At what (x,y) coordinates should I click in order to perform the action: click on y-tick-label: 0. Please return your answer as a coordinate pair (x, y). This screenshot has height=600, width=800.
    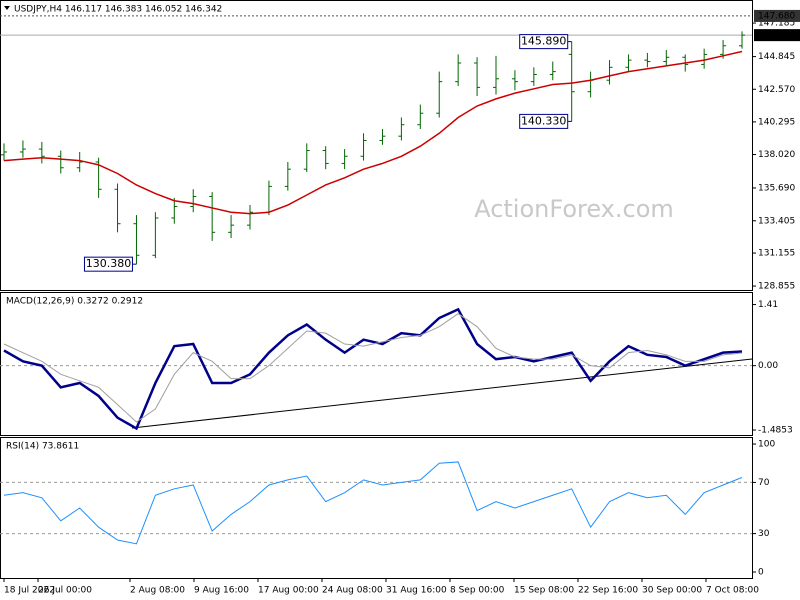
    Looking at the image, I should click on (761, 572).